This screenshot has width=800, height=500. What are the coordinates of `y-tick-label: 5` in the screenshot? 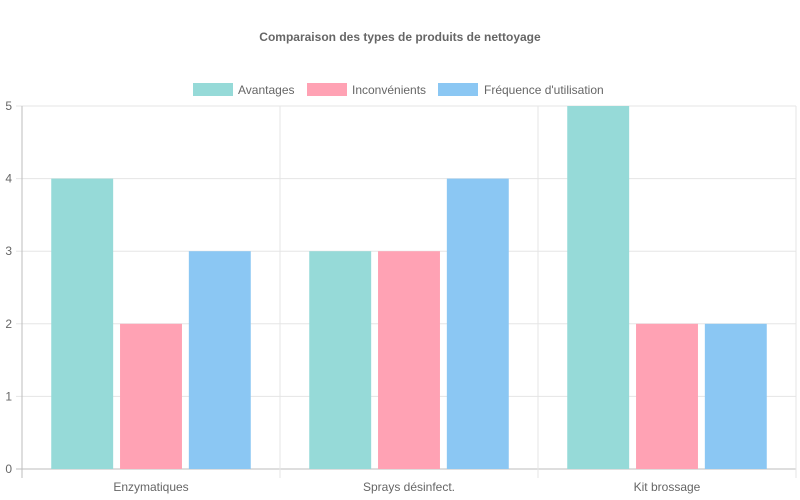 It's located at (8, 106).